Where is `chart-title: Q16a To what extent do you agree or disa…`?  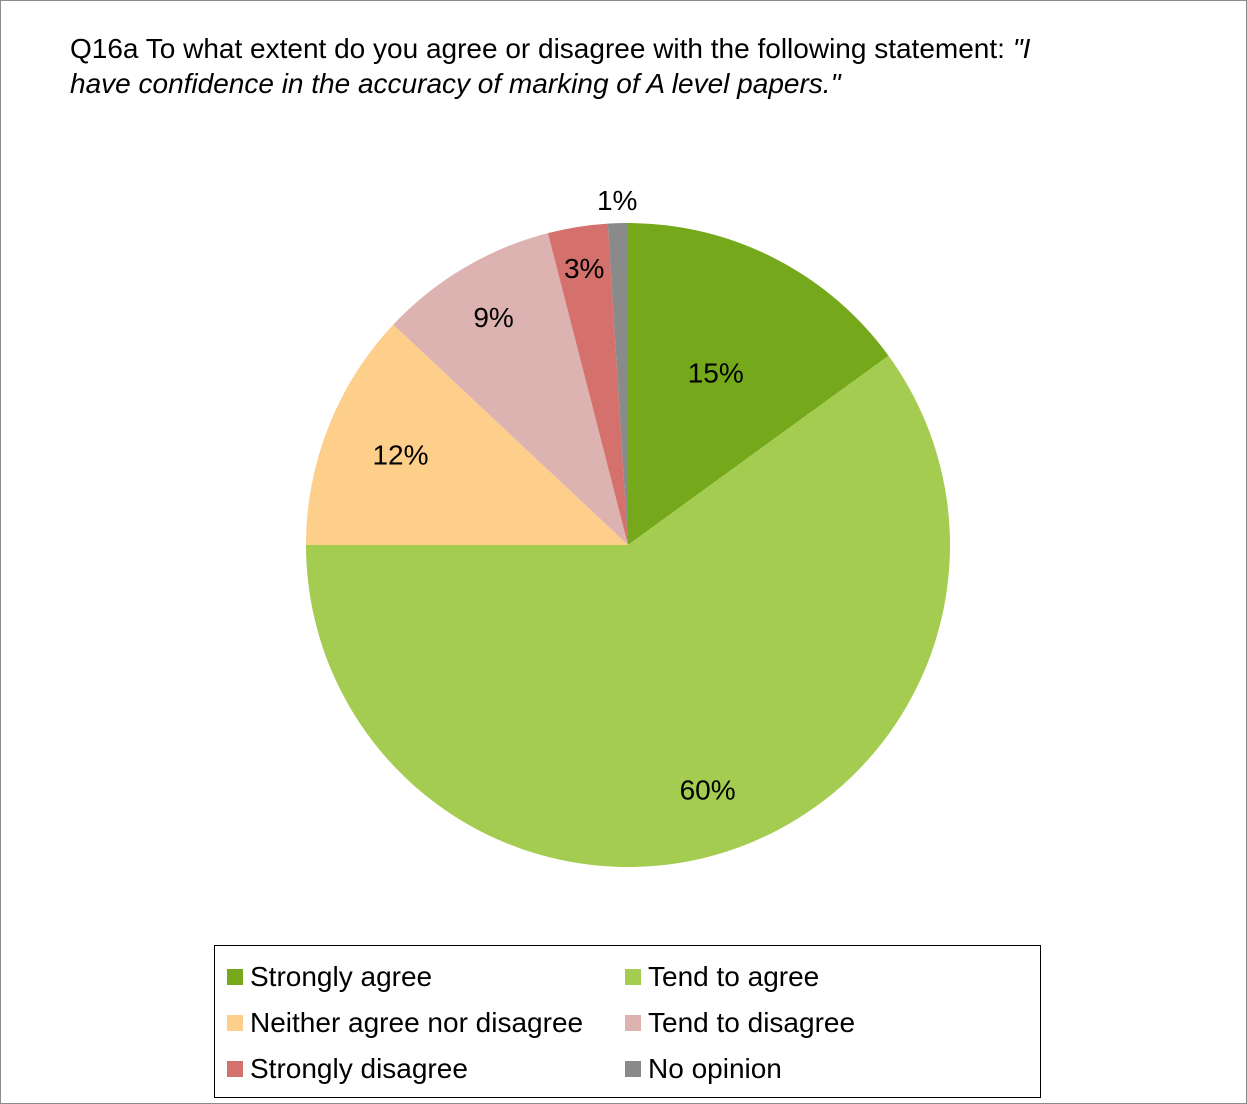 chart-title: Q16a To what extent do you agree or disa… is located at coordinates (560, 66).